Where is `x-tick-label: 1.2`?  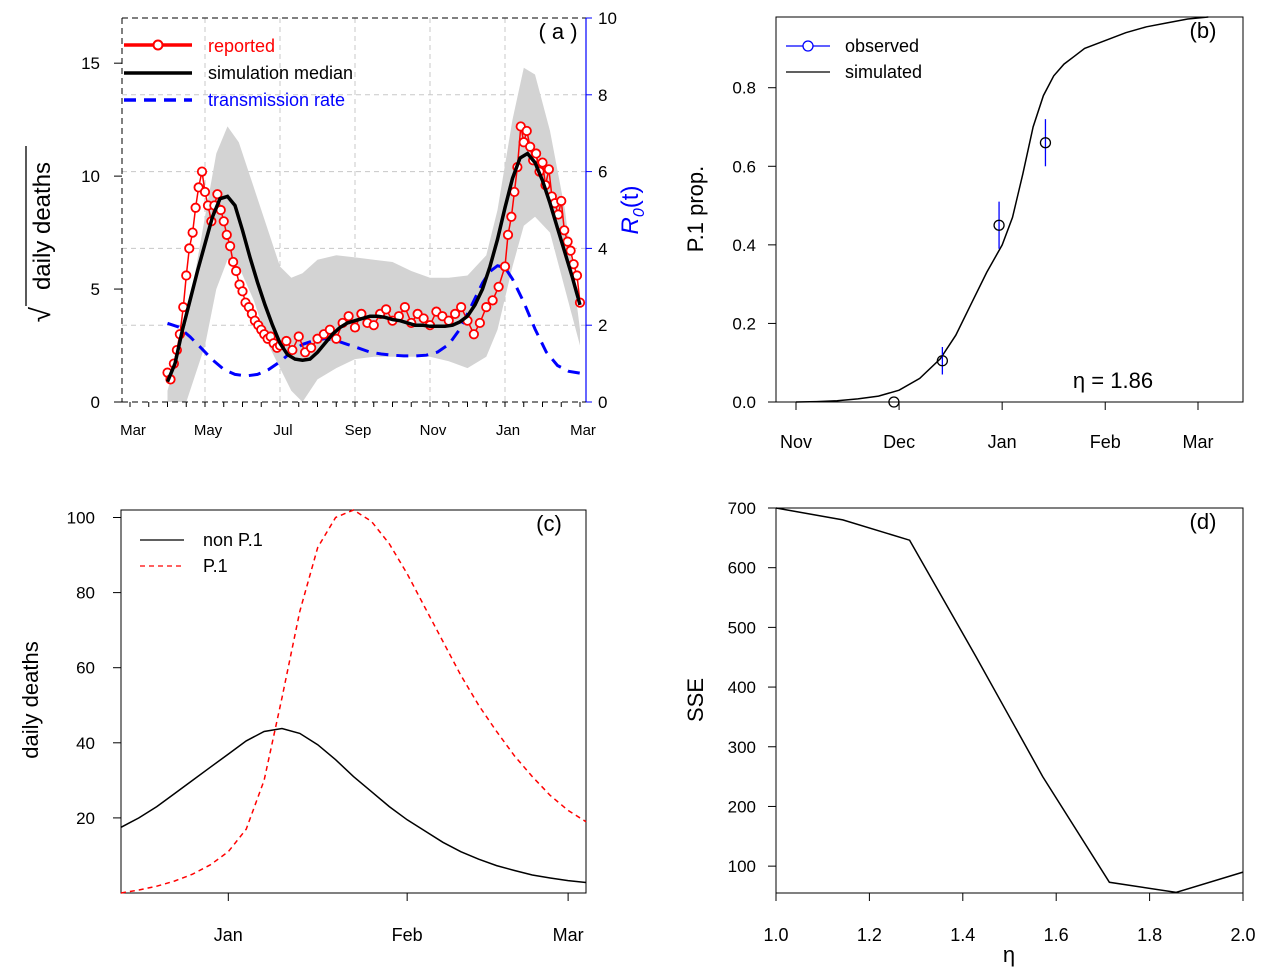
x-tick-label: 1.2 is located at coordinates (869, 935).